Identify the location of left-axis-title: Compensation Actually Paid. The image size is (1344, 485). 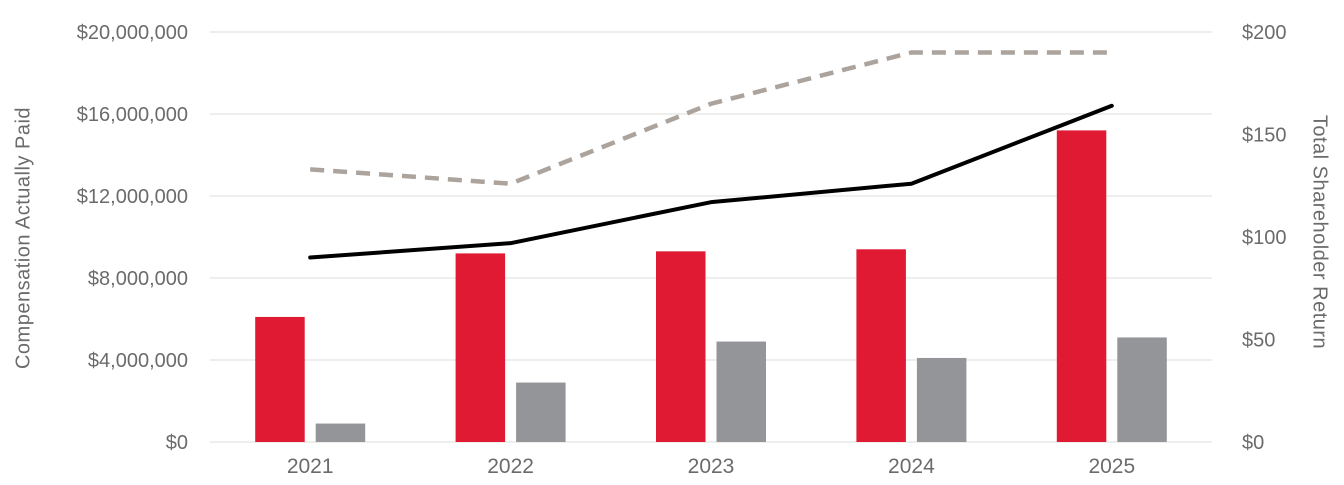
(23, 238).